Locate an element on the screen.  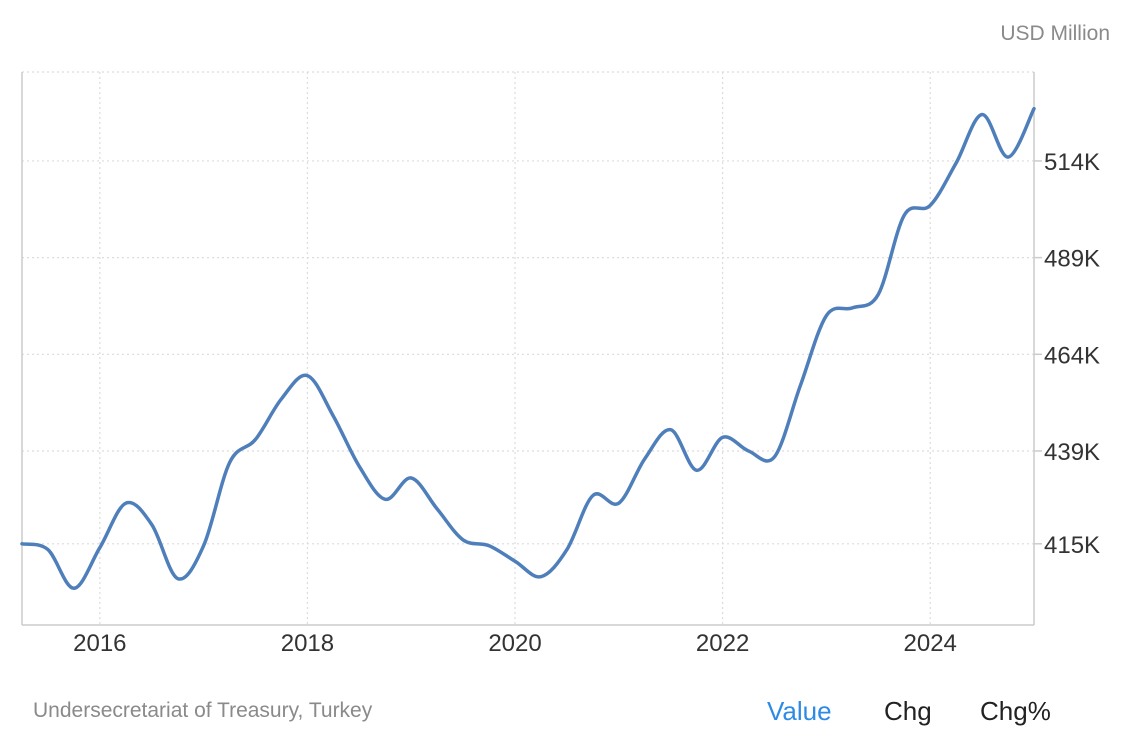
x-tick-label: 2020 is located at coordinates (514, 643).